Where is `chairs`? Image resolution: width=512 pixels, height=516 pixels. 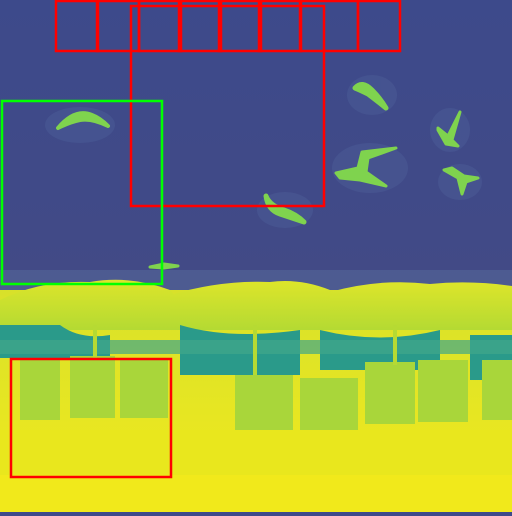 chairs is located at coordinates (266, 396).